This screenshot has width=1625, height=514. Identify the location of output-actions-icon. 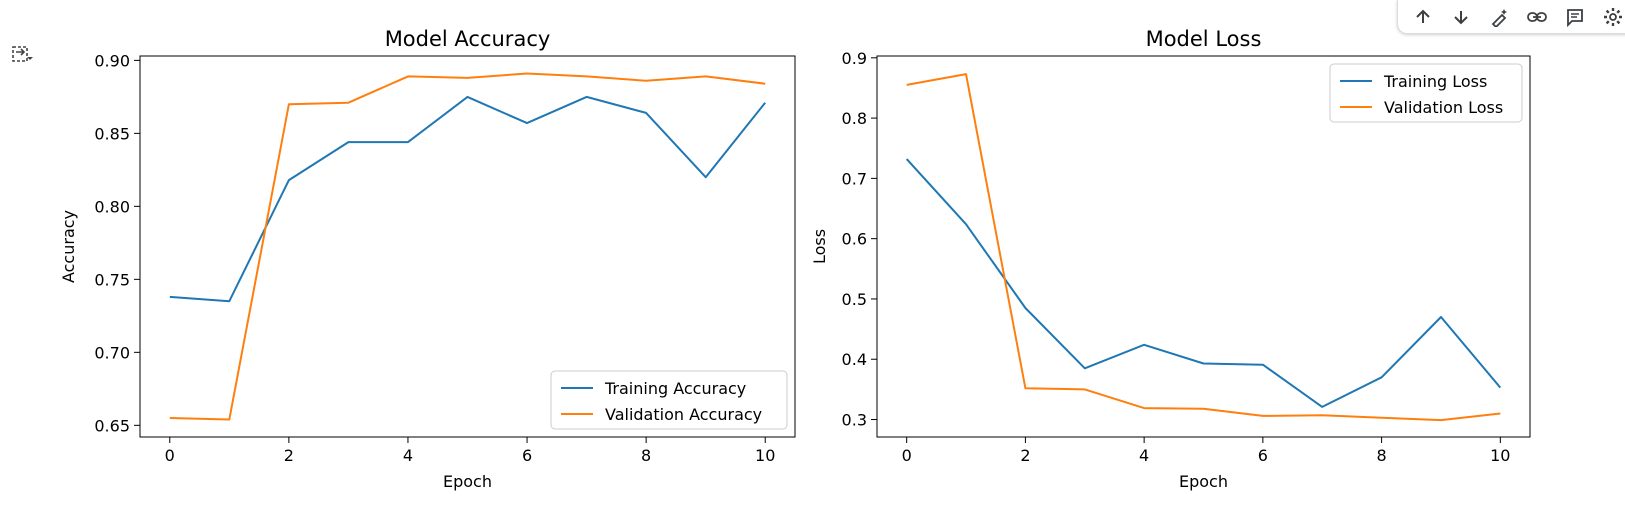
(22, 55).